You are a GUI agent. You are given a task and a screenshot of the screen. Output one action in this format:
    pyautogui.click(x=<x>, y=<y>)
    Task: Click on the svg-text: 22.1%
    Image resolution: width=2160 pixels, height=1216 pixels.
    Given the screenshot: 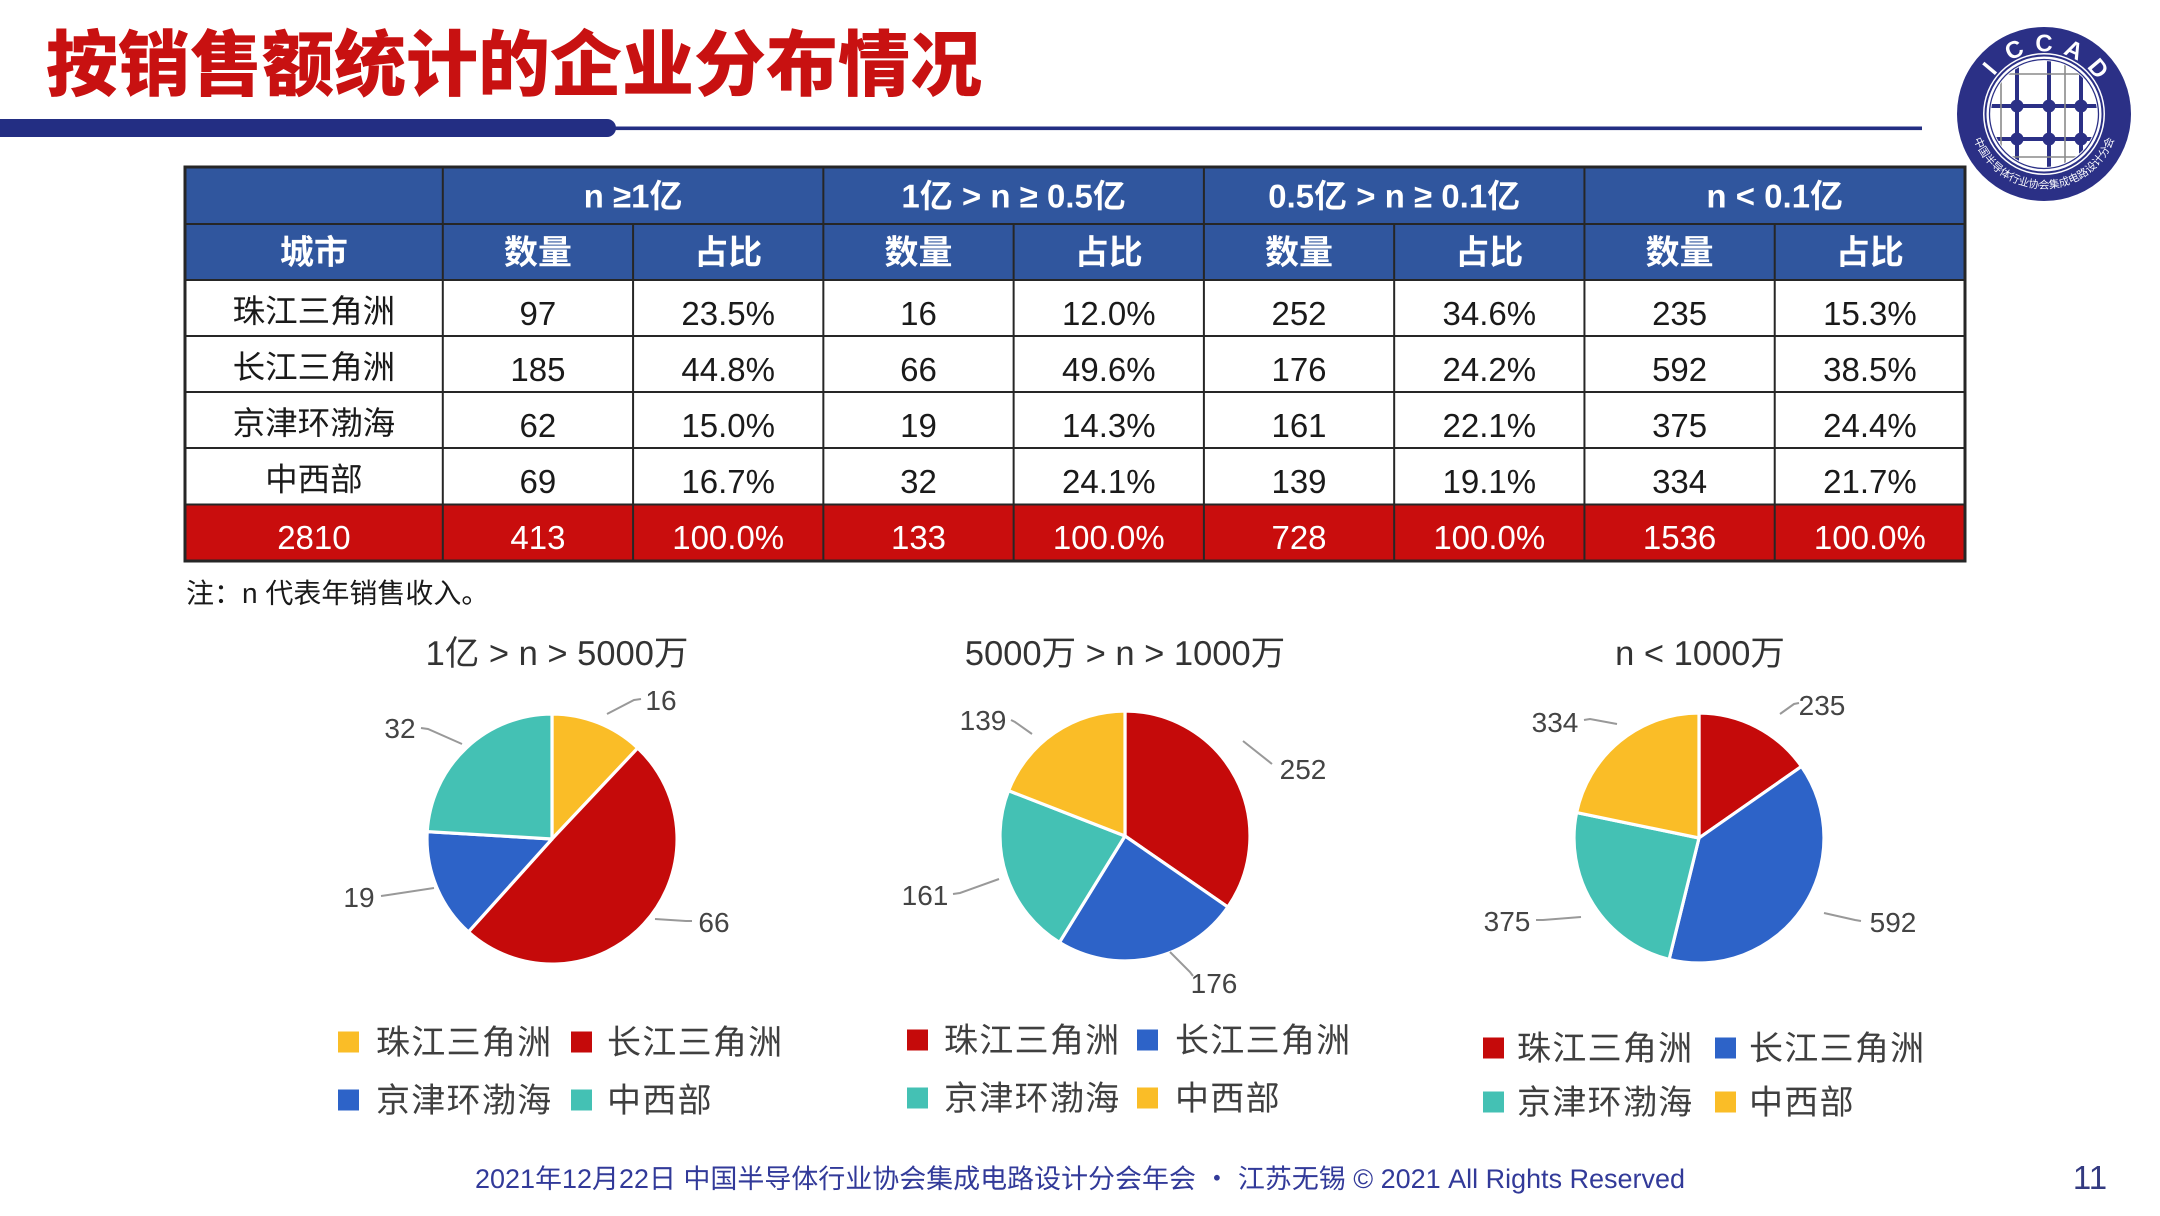 What is the action you would take?
    pyautogui.click(x=1490, y=425)
    